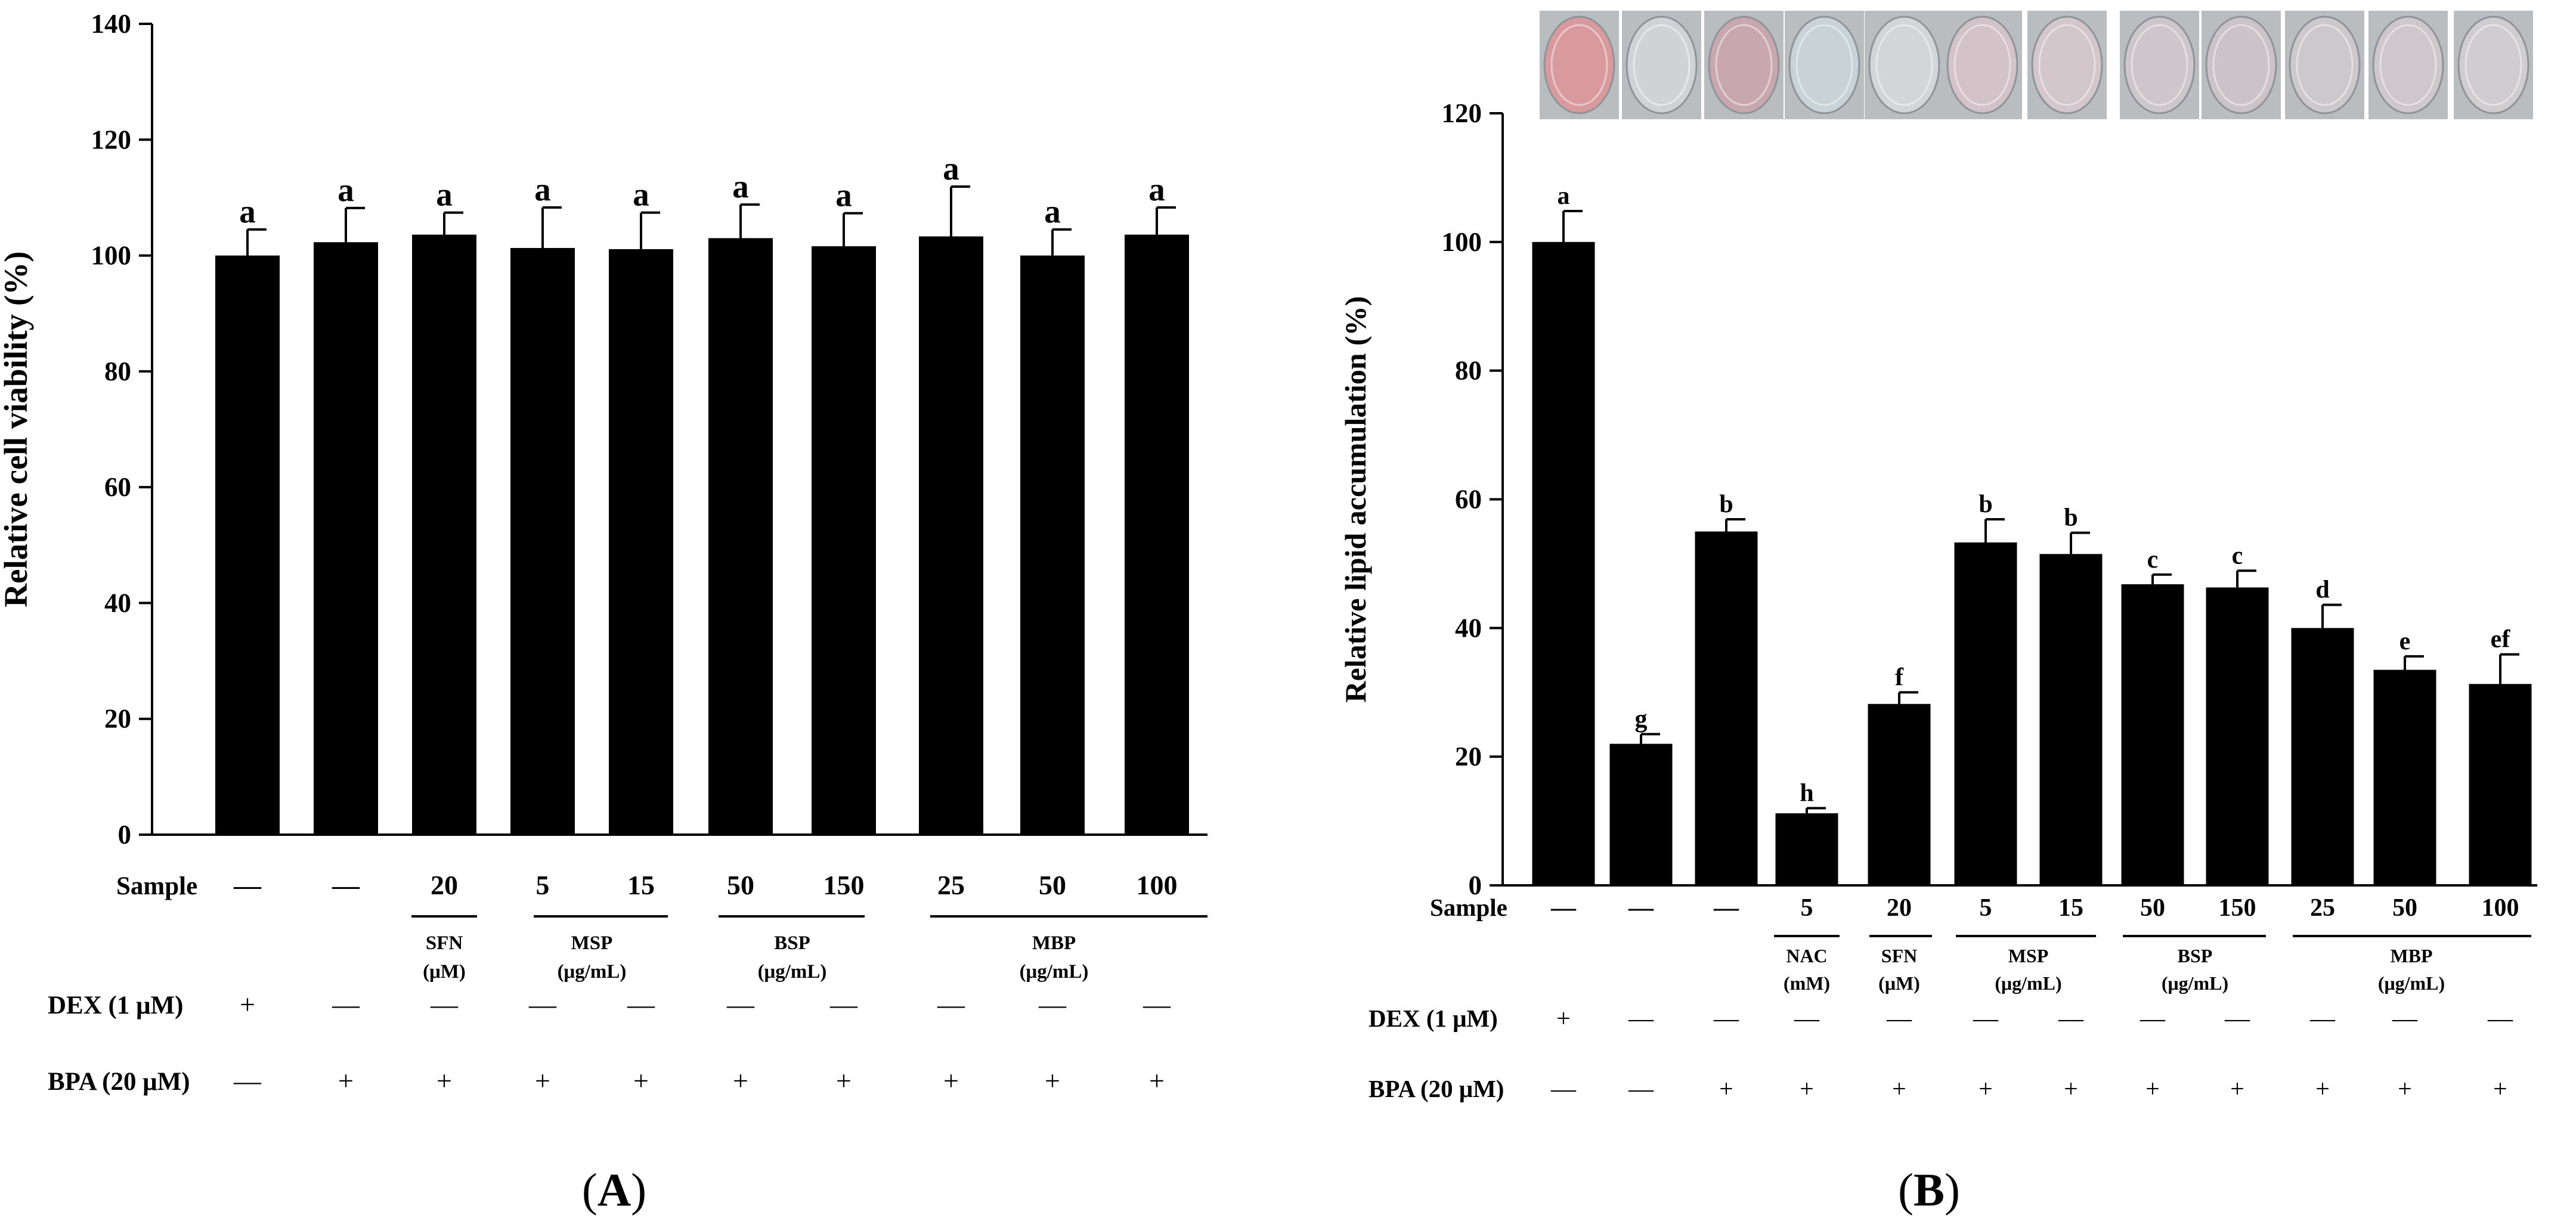 This screenshot has height=1224, width=2576. What do you see at coordinates (2242, 65) in the screenshot?
I see `well-9-image` at bounding box center [2242, 65].